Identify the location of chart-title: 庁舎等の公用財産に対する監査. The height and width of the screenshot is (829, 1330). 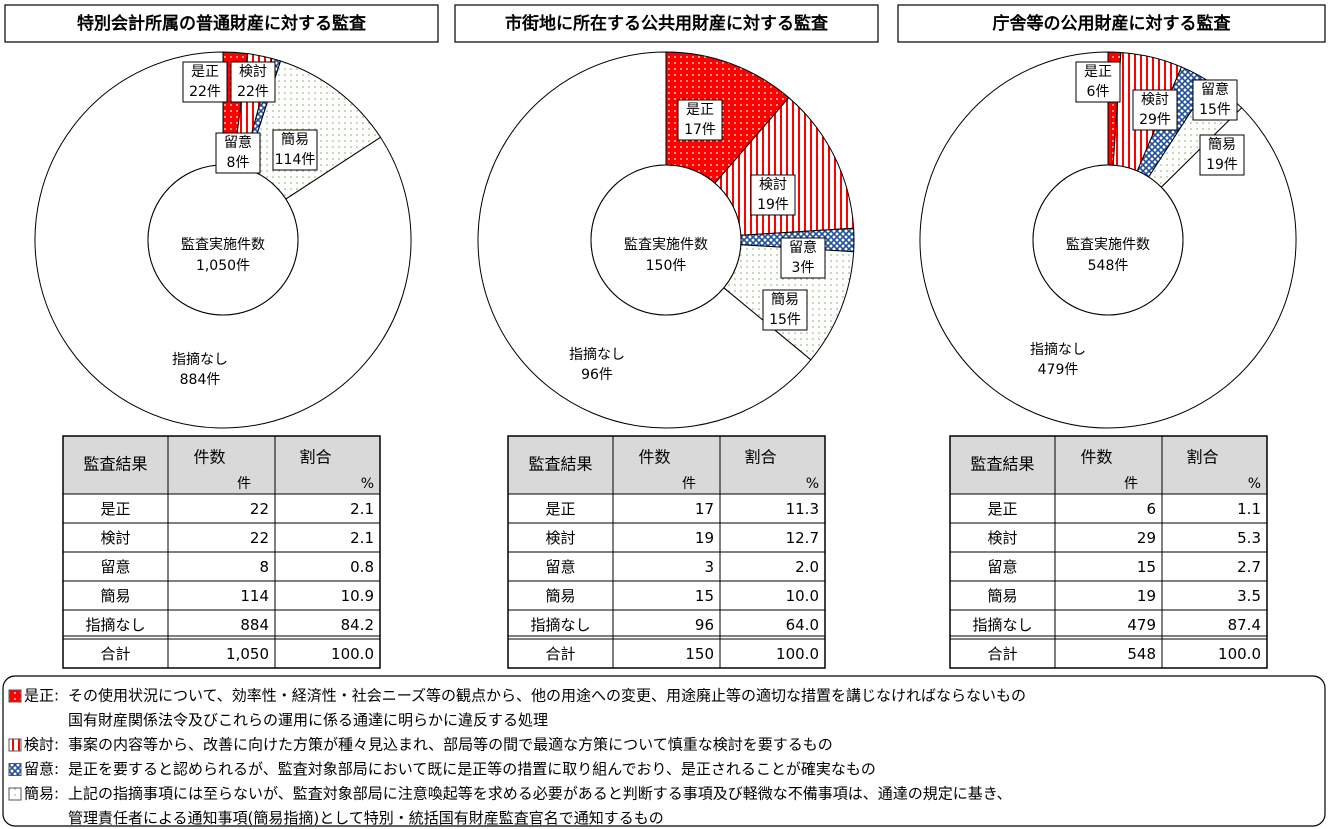
(1112, 23).